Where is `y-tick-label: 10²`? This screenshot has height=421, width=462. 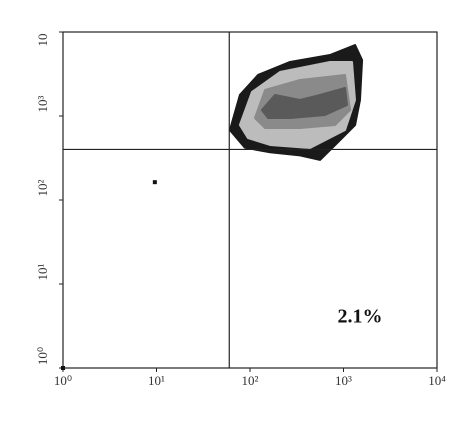
y-tick-label: 10² is located at coordinates (42, 187).